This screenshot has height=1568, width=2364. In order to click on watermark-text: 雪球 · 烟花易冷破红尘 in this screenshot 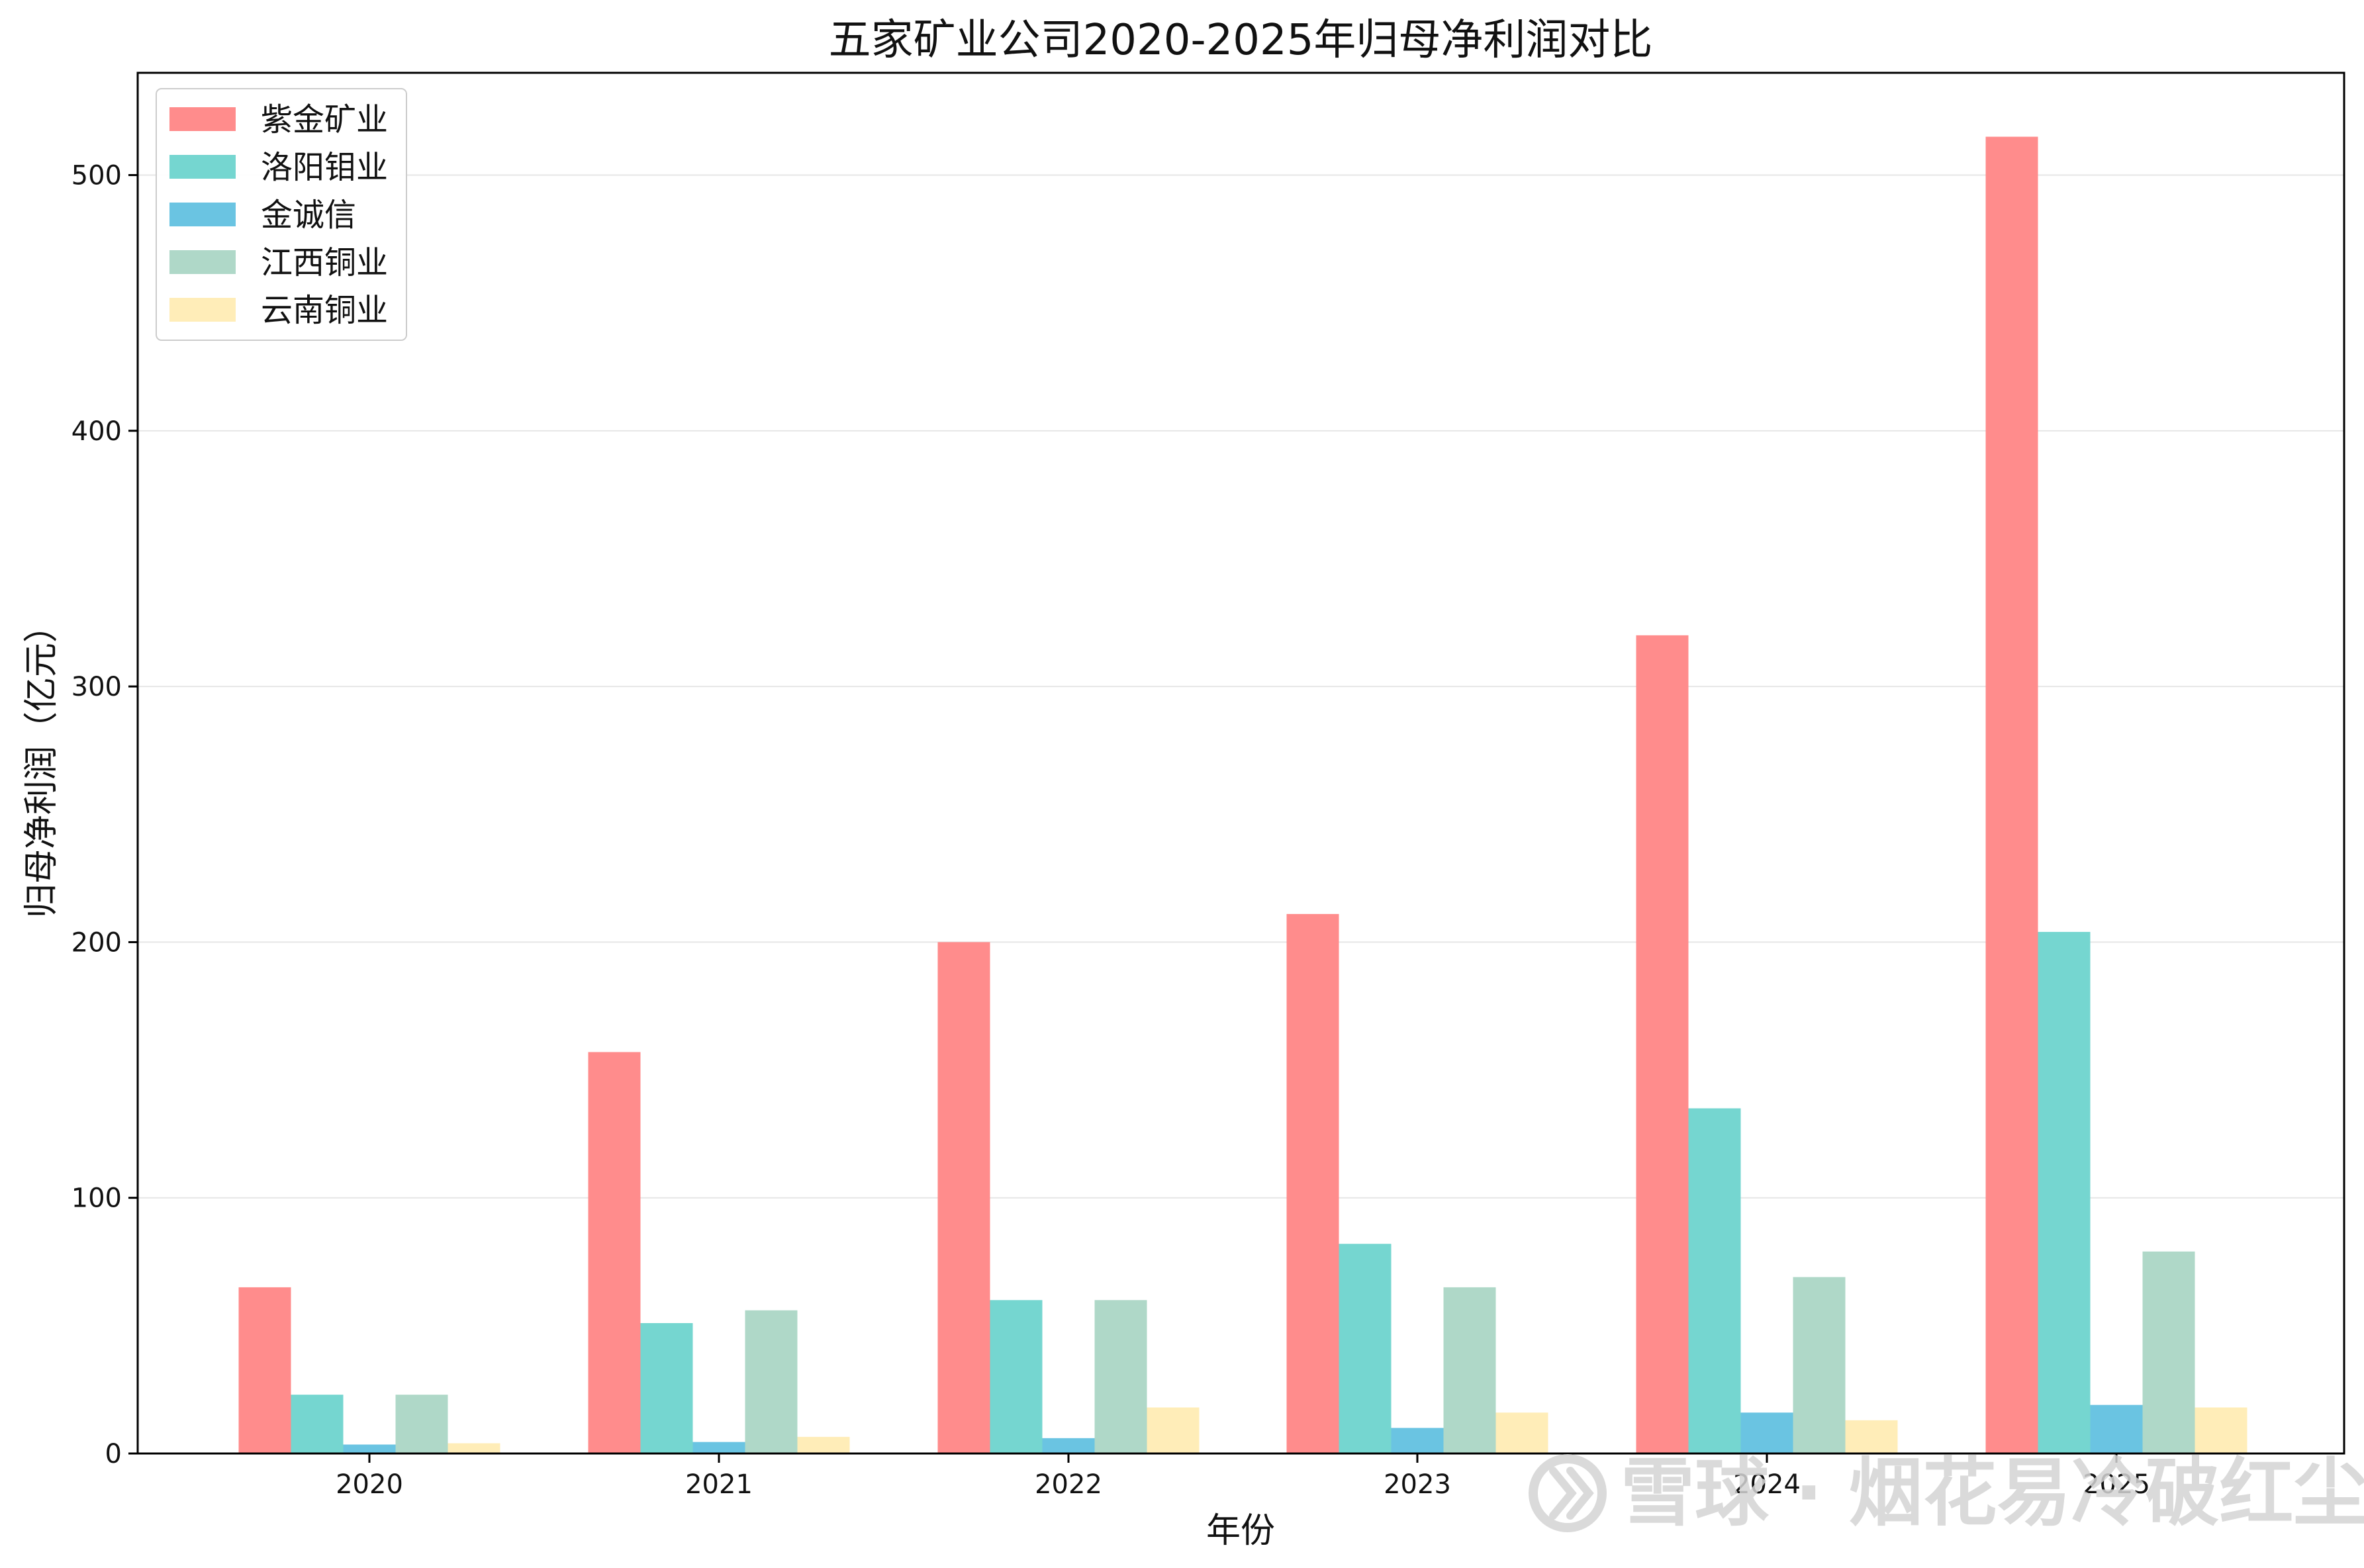, I will do `click(1992, 1493)`.